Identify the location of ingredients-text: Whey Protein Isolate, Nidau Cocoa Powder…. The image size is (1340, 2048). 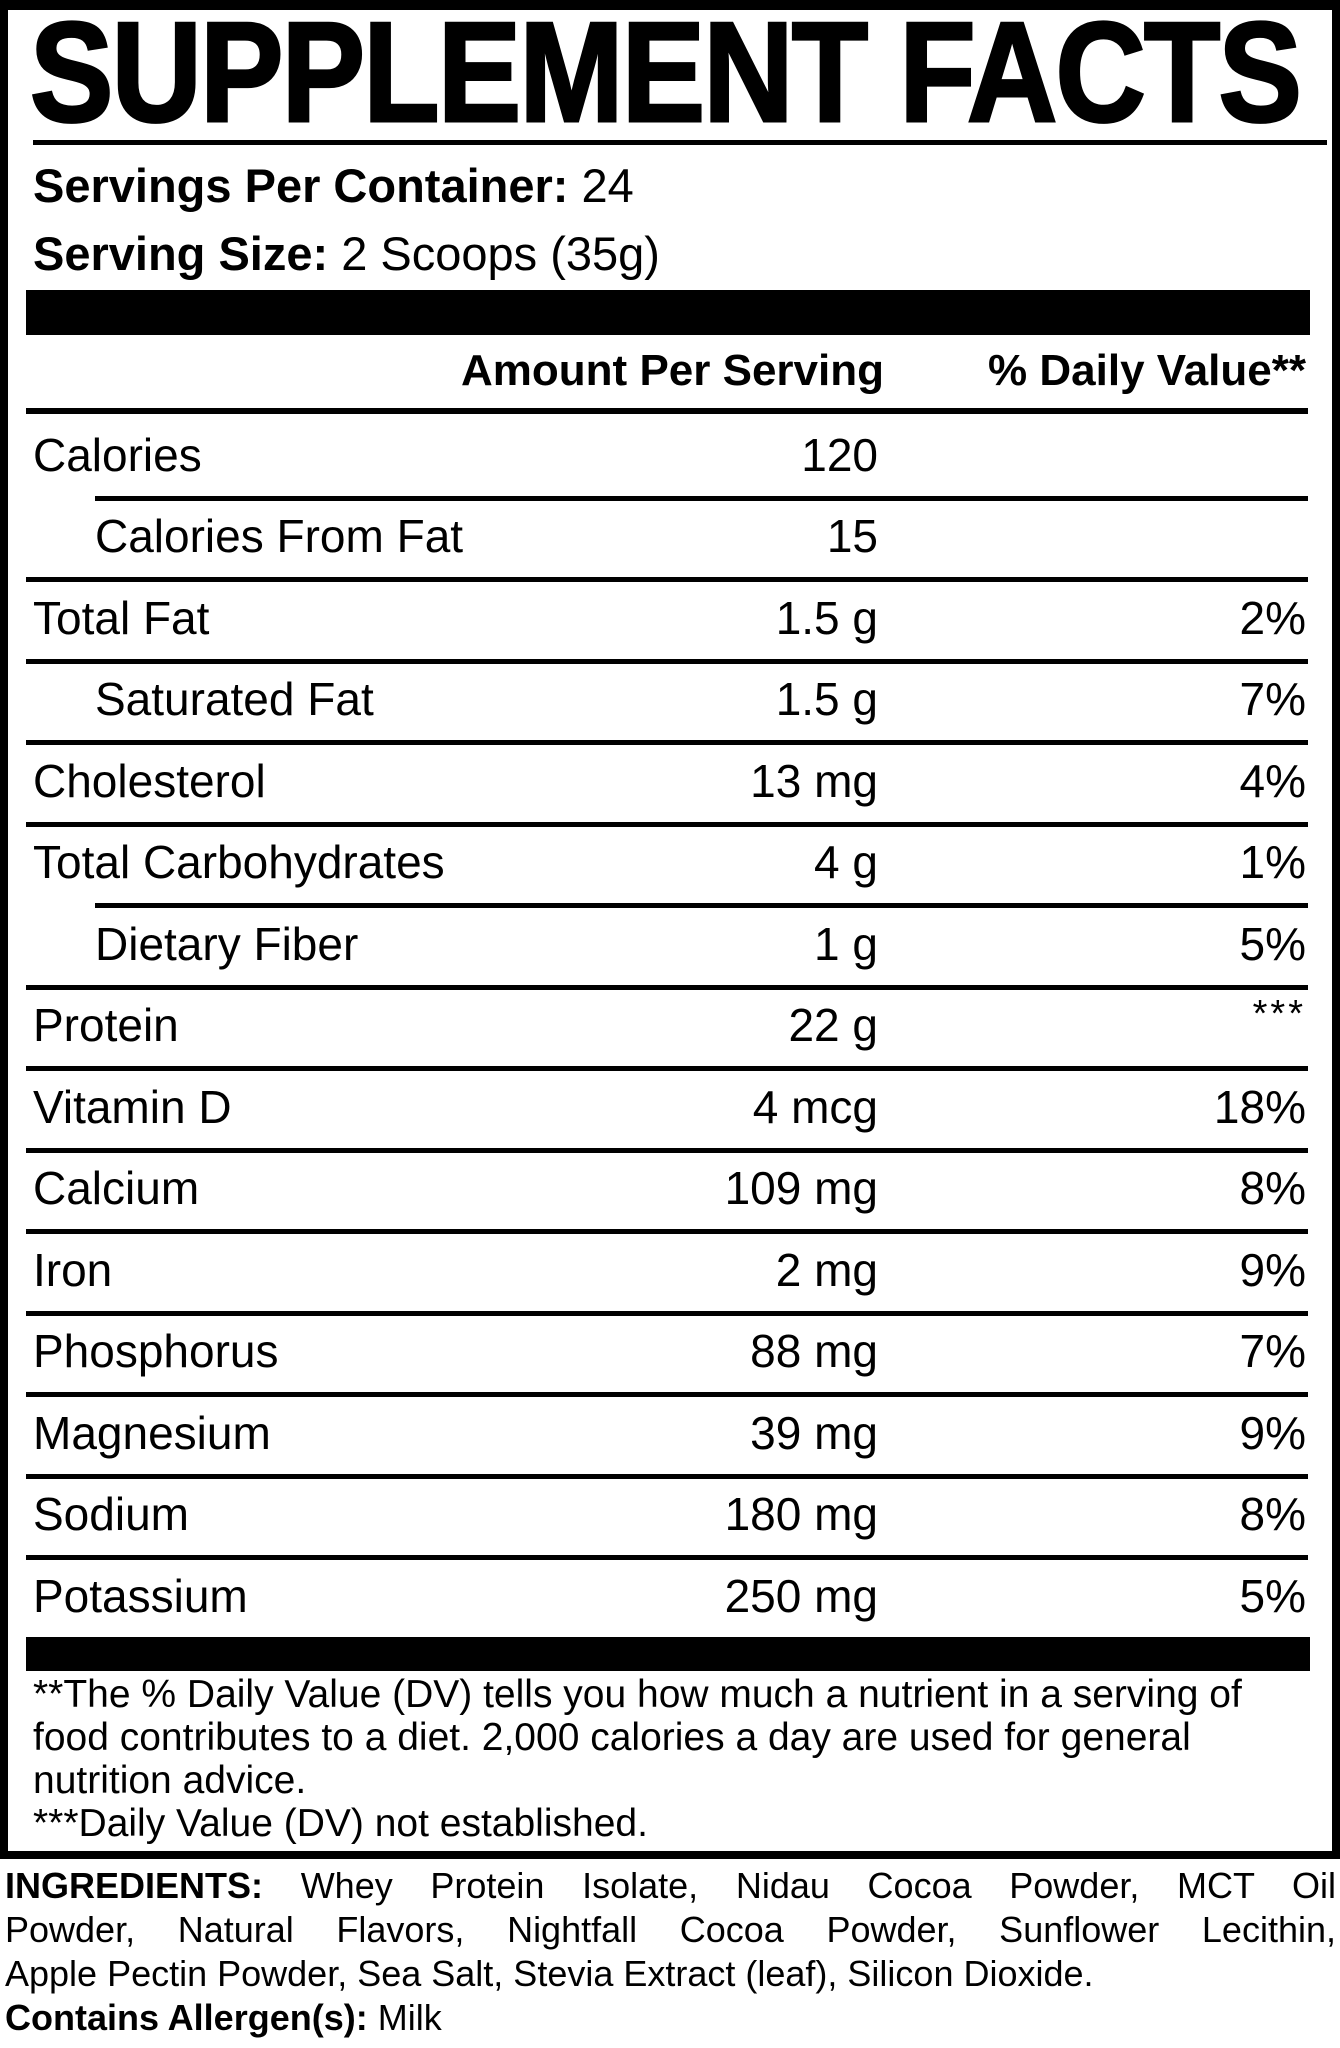
(818, 1885).